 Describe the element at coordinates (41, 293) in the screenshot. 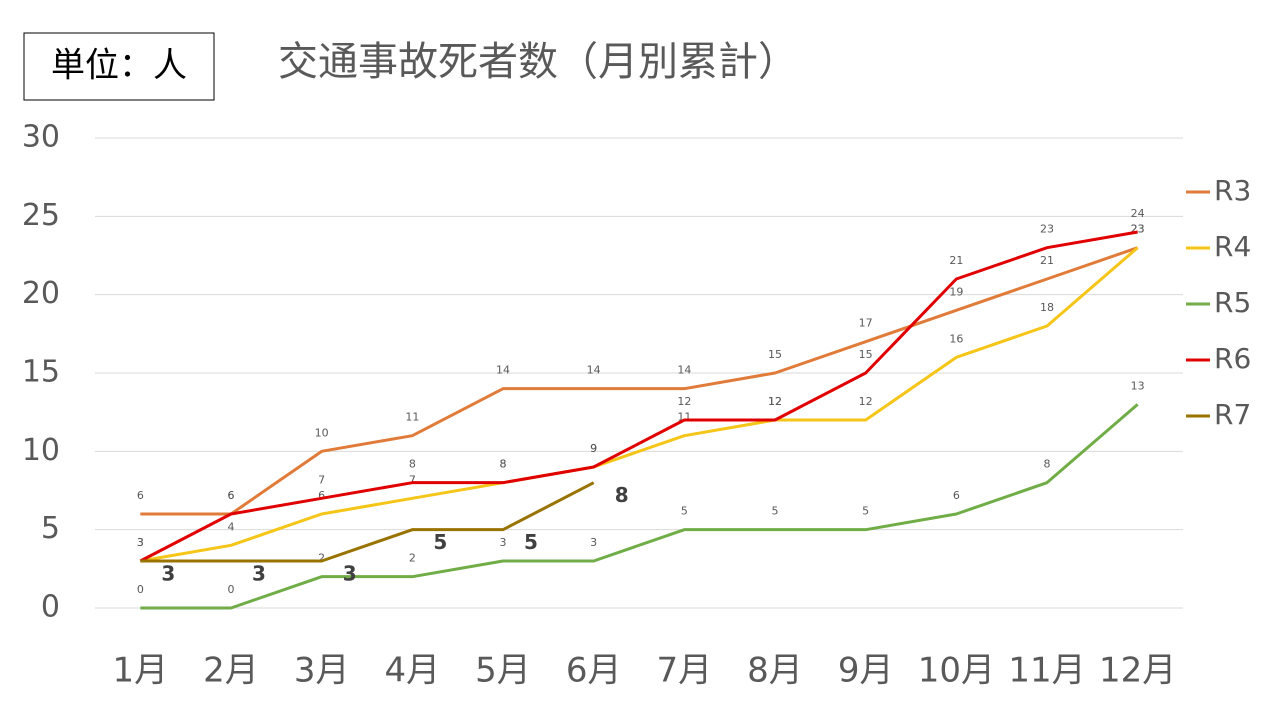

I see `y-tick-label: 20` at that location.